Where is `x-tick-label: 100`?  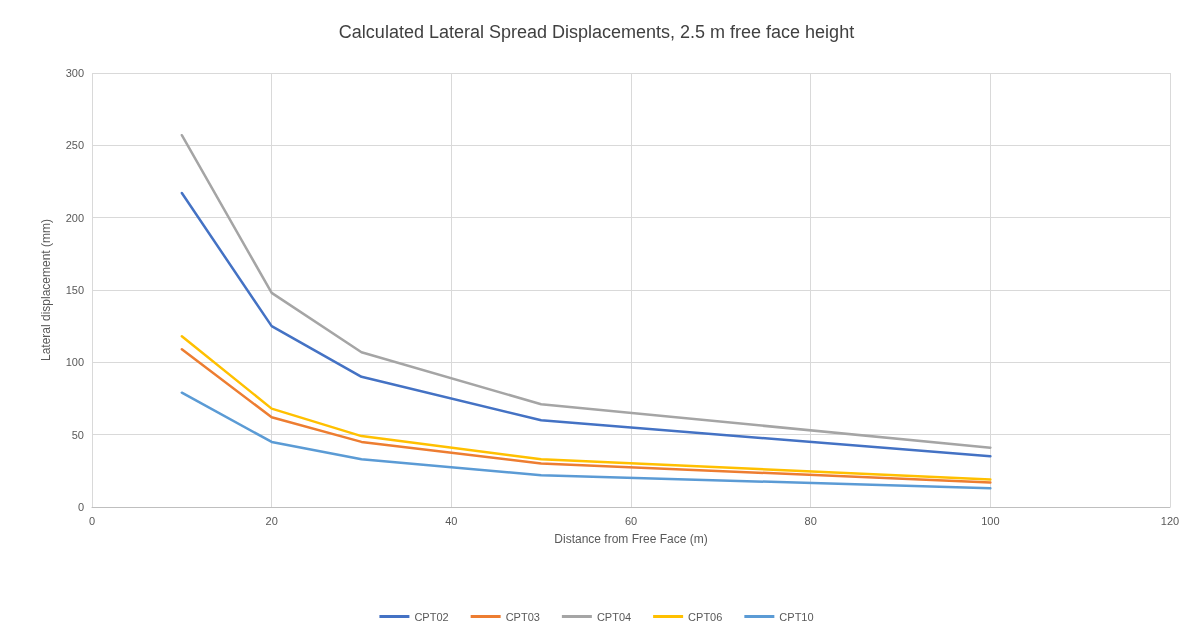 x-tick-label: 100 is located at coordinates (990, 520).